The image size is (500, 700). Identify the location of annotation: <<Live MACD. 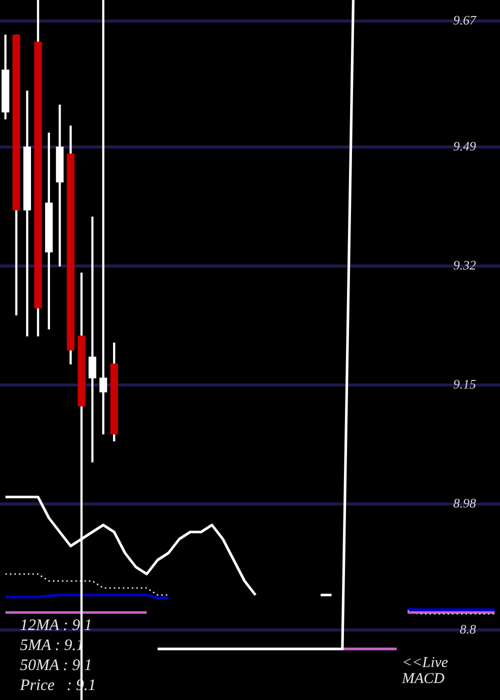
(424, 671).